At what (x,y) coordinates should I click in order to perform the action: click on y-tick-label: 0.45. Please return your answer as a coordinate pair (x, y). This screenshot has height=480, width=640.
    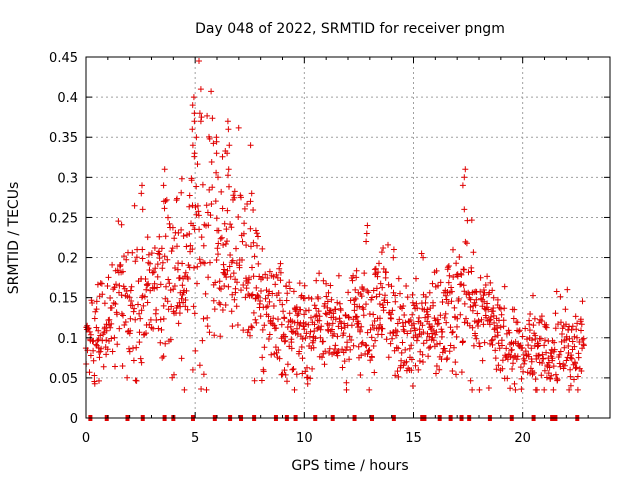
    Looking at the image, I should click on (63, 58).